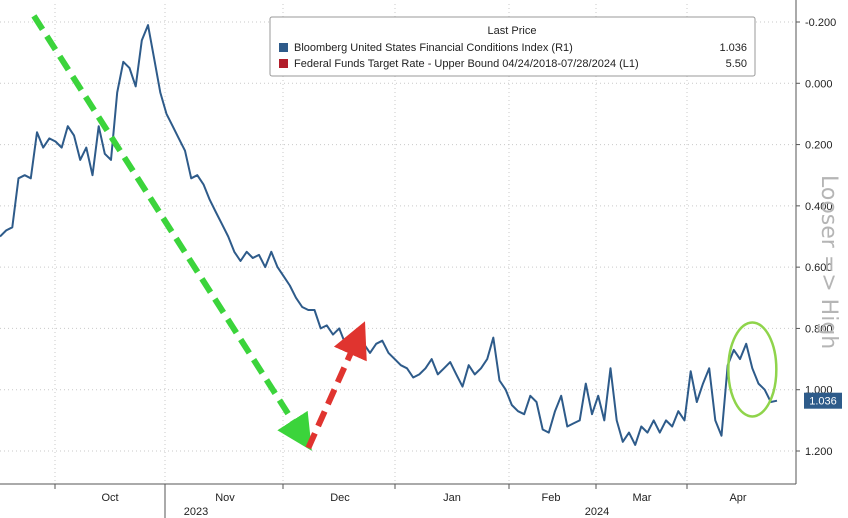  Describe the element at coordinates (733, 48) in the screenshot. I see `legend-value-fci: 1.036` at that location.